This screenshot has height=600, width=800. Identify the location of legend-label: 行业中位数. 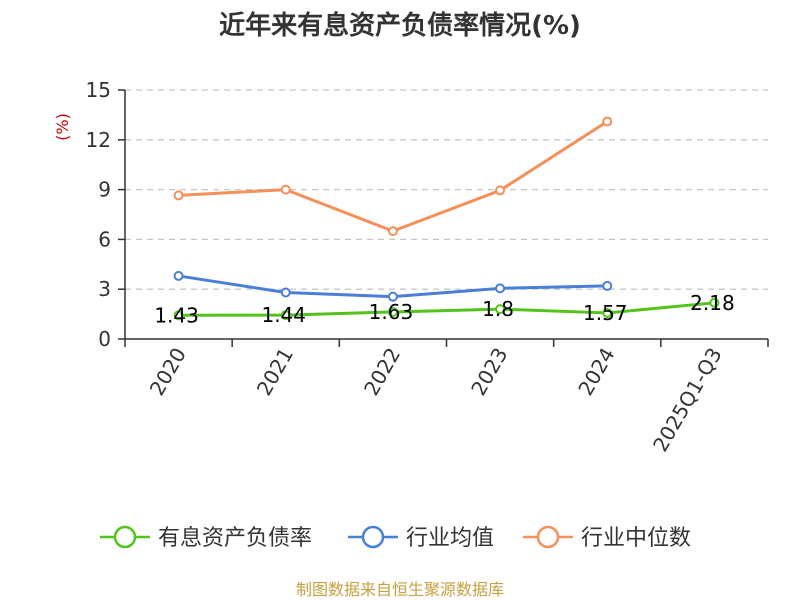
(636, 538).